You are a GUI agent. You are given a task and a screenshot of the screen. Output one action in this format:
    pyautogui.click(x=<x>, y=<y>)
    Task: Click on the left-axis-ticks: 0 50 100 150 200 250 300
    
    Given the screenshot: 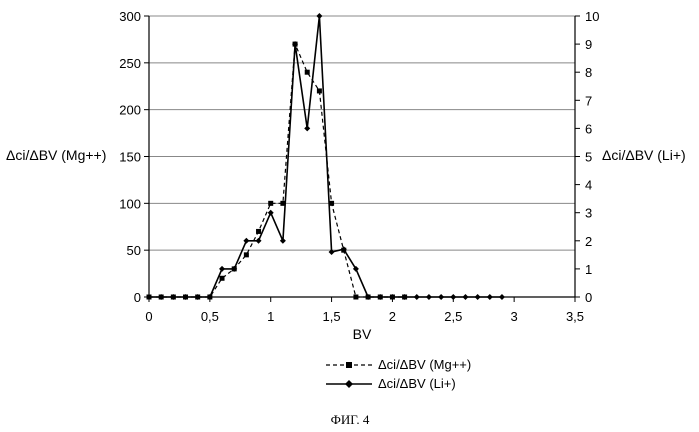 What is the action you would take?
    pyautogui.click(x=134, y=157)
    